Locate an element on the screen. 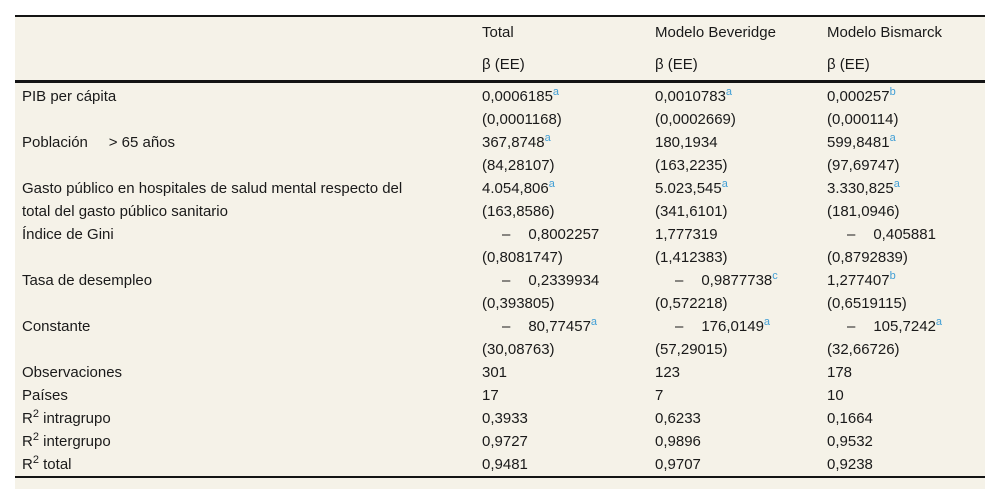 This screenshot has height=492, width=1000. coefficient-value: 1,777319 is located at coordinates (741, 234).